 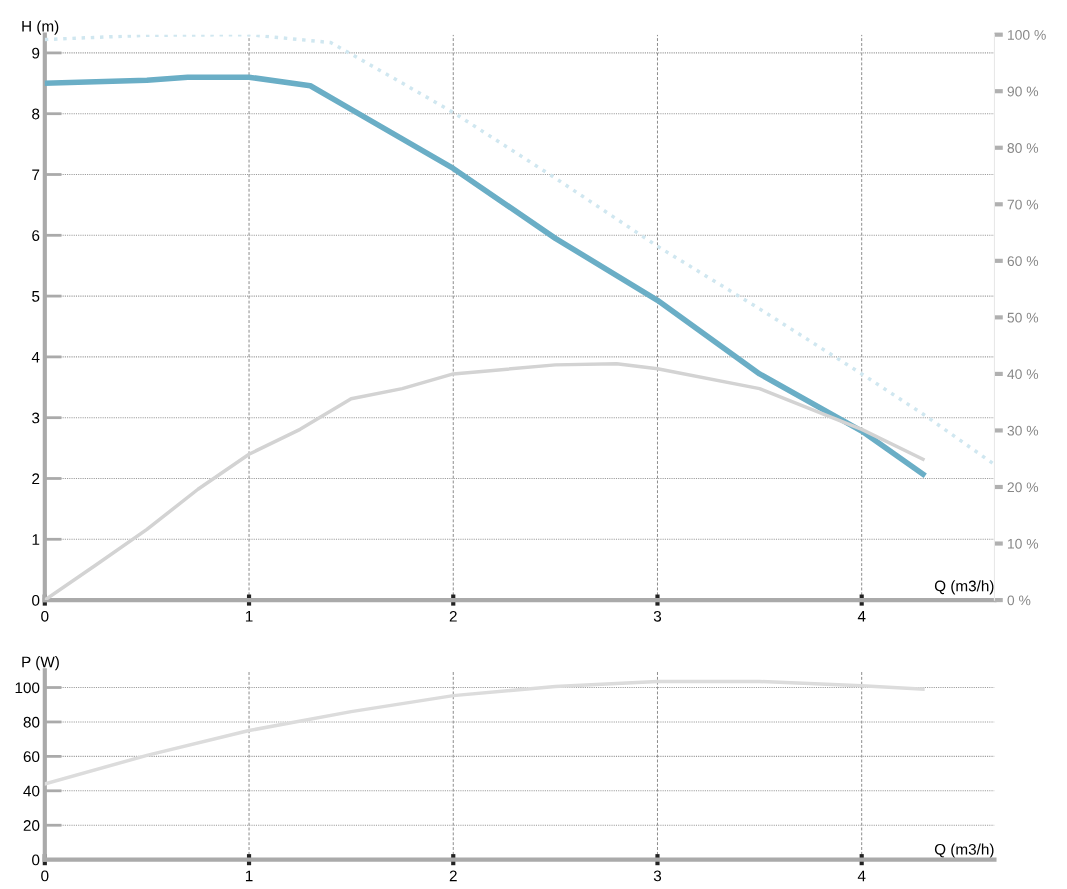 What do you see at coordinates (1023, 430) in the screenshot?
I see `y2-tick-label: 30 %` at bounding box center [1023, 430].